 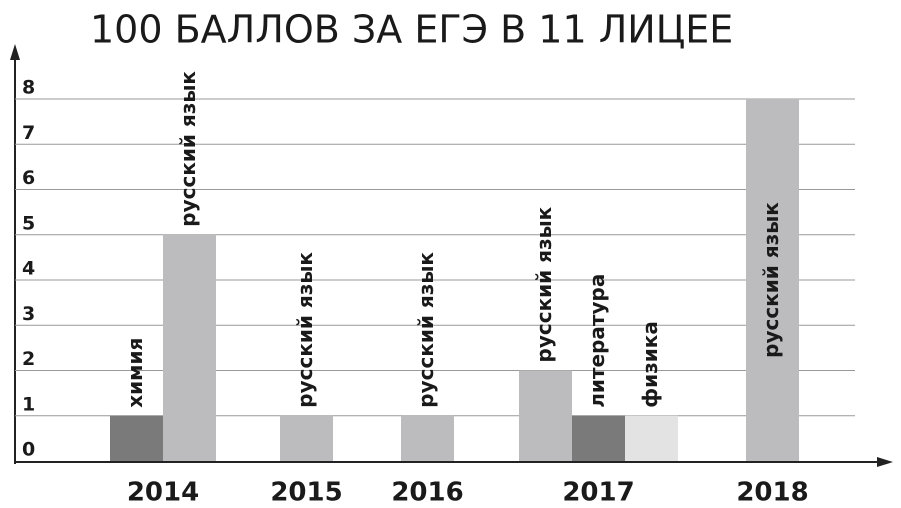 I want to click on x-tick-label: 2018, so click(x=772, y=493).